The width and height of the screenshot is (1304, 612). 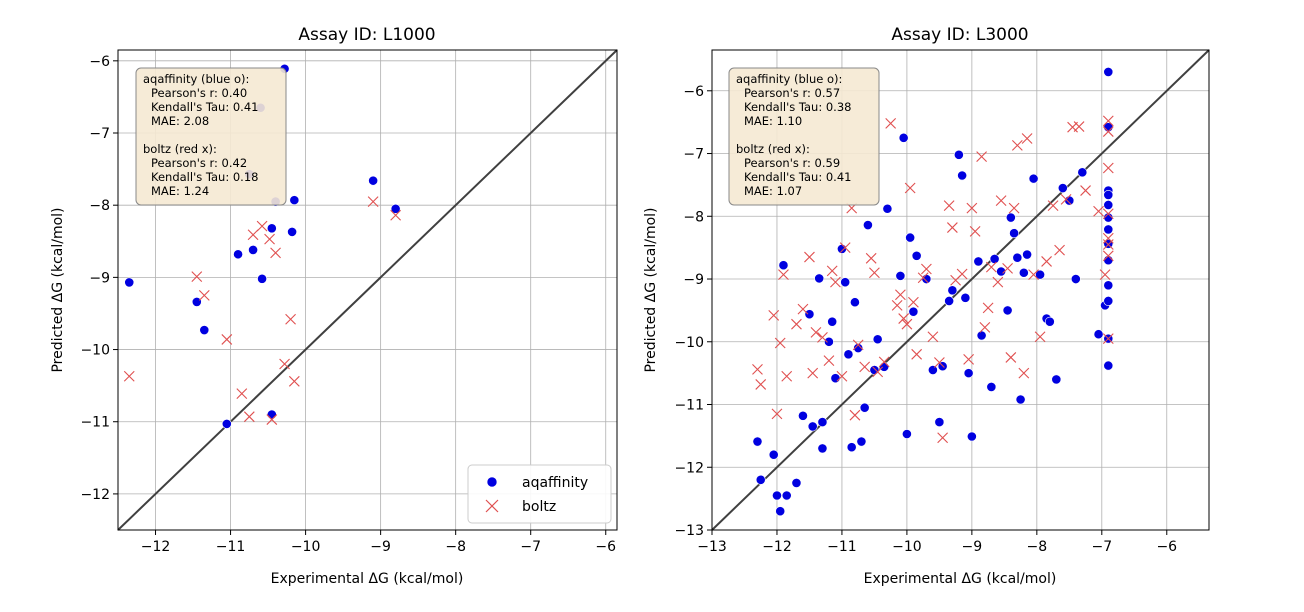 What do you see at coordinates (366, 35) in the screenshot?
I see `chart-title: Assay ID: L1000` at bounding box center [366, 35].